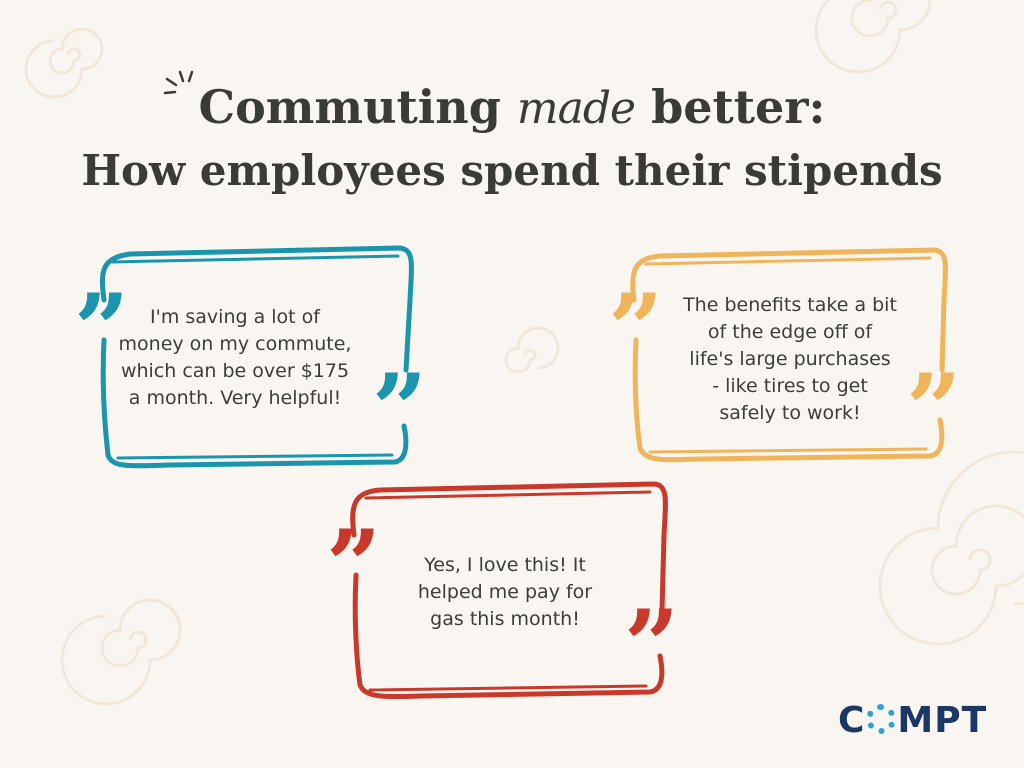 This screenshot has height=768, width=1024. Describe the element at coordinates (790, 413) in the screenshot. I see `quote-line: safely to work!` at that location.